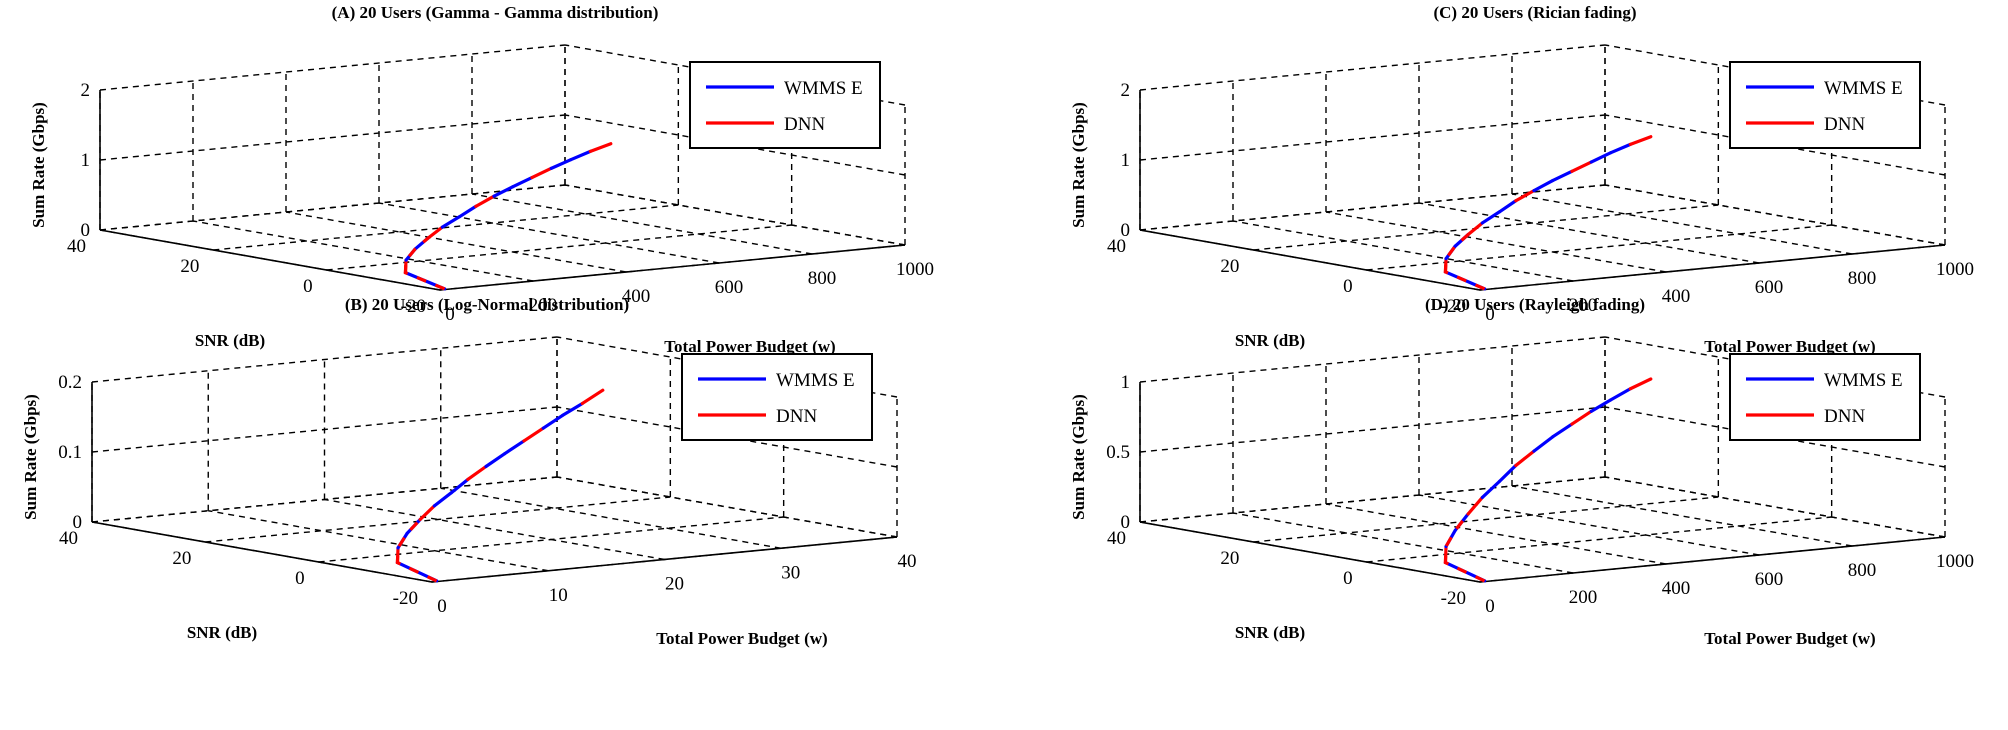  Describe the element at coordinates (777, 397) in the screenshot. I see `legend-box` at that location.